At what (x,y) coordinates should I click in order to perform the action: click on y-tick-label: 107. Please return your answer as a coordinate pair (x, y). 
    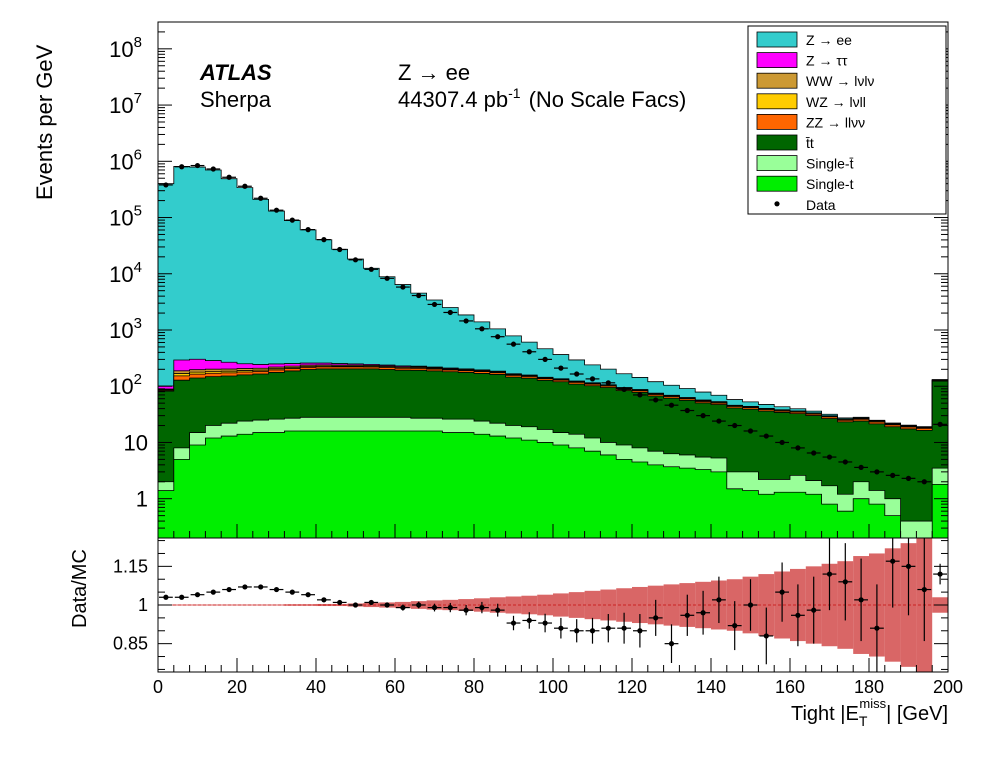
    Looking at the image, I should click on (125, 104).